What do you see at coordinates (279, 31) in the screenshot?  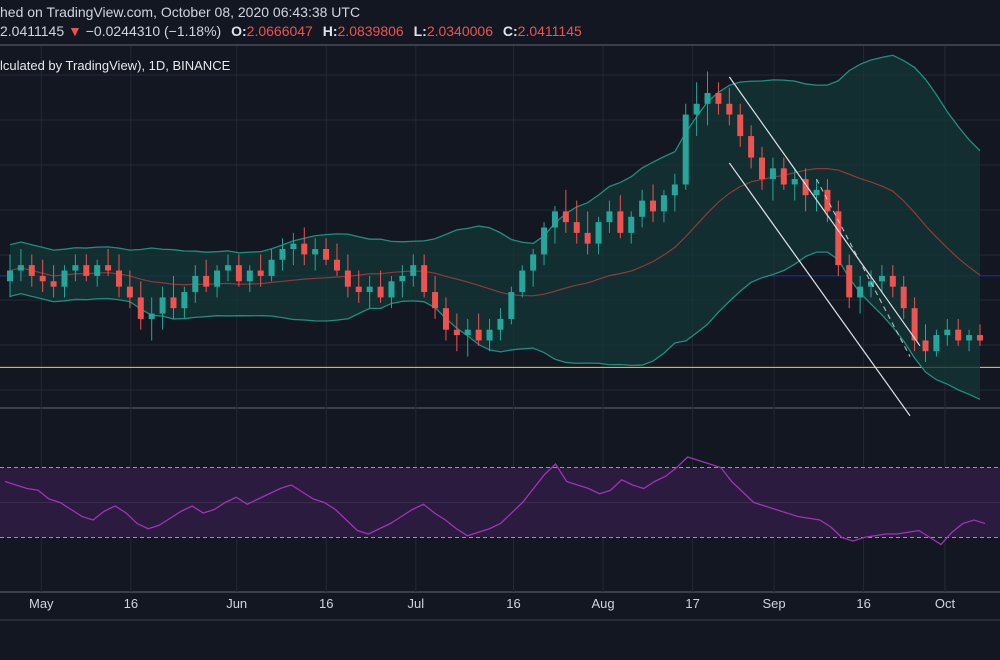 I see `open-value: 2.0666047` at bounding box center [279, 31].